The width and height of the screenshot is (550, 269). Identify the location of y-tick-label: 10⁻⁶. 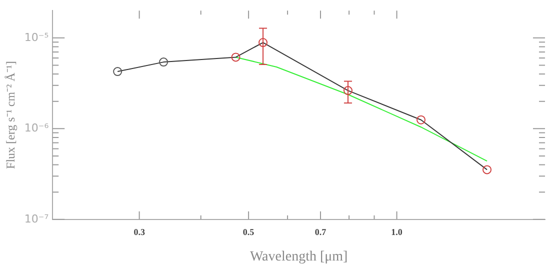
(37, 128).